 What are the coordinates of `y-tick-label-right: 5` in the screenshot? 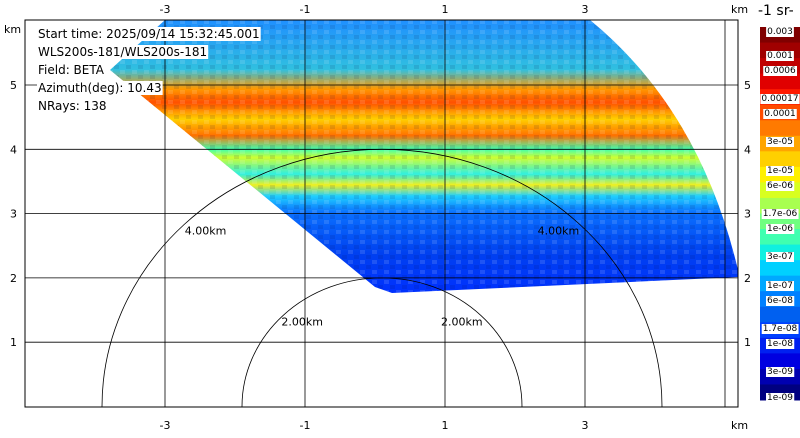 It's located at (747, 85).